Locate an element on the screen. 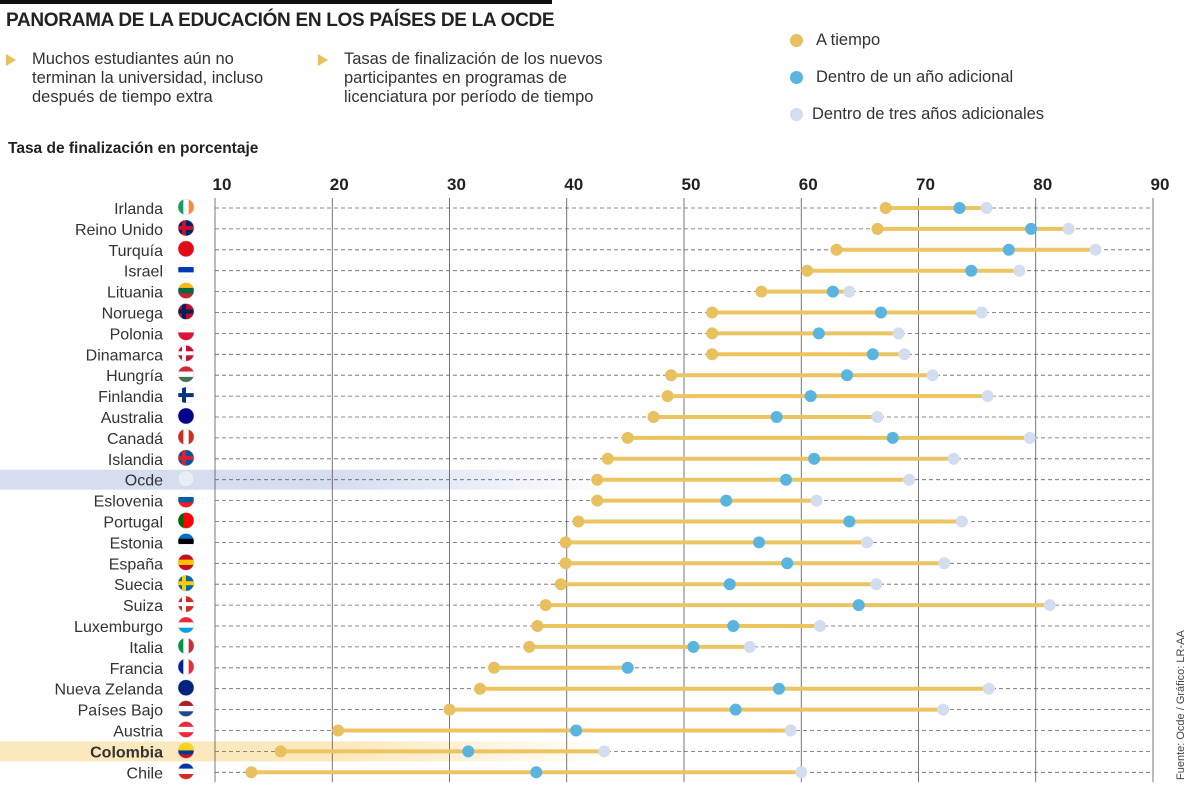  country-label: Francia is located at coordinates (136, 669).